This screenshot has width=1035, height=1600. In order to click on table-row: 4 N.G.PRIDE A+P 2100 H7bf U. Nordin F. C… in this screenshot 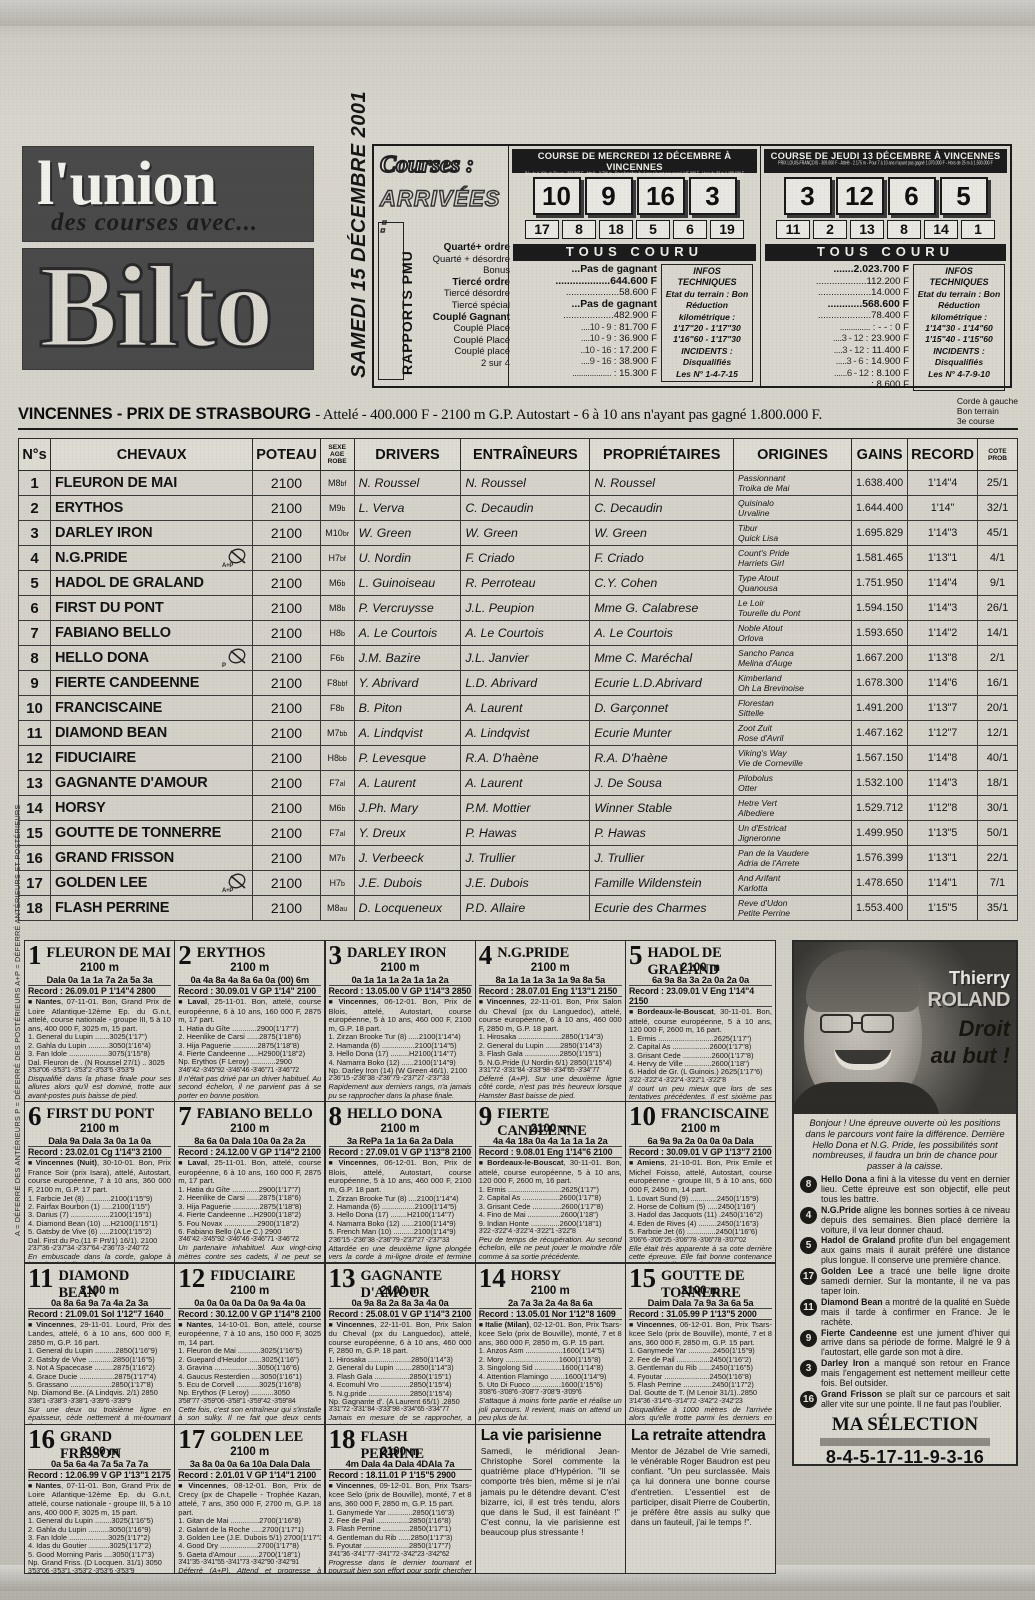, I will do `click(518, 558)`.